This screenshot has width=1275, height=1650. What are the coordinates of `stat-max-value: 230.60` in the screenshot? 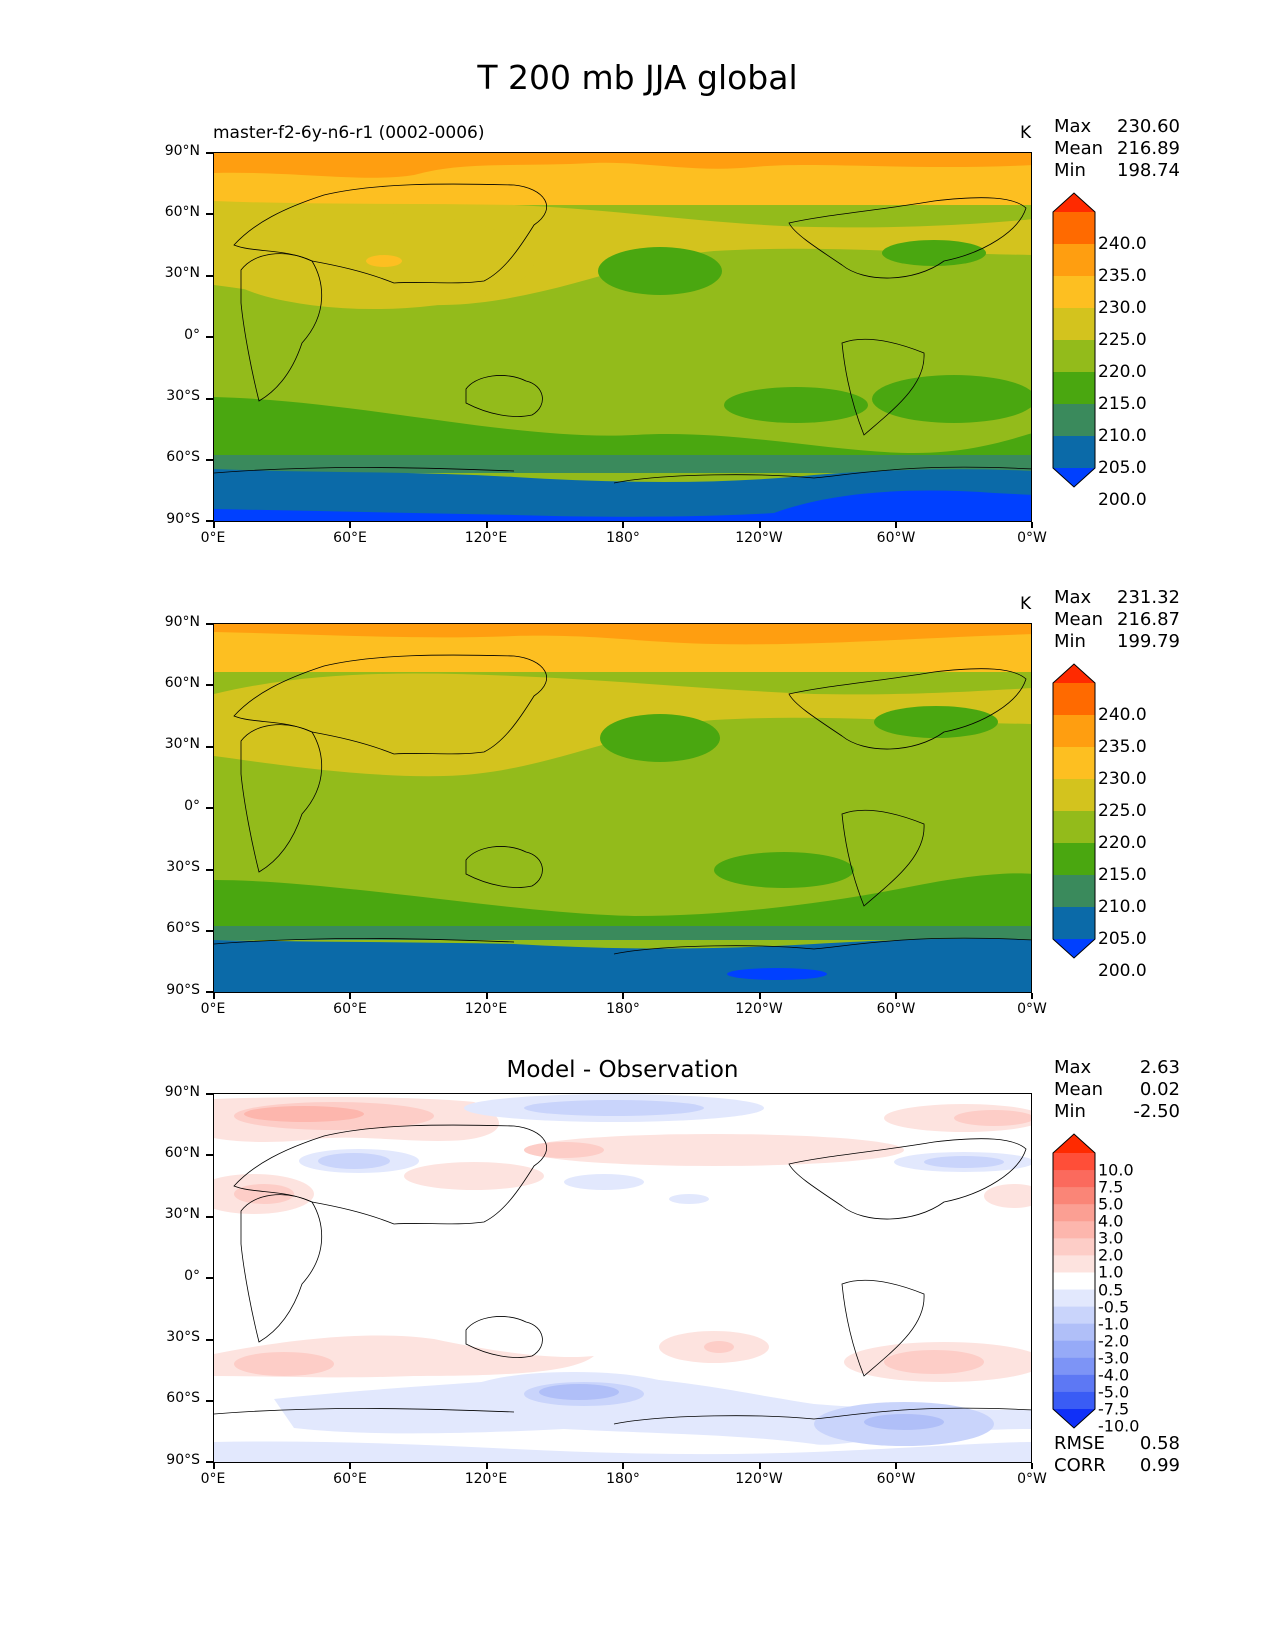 It's located at (1148, 126).